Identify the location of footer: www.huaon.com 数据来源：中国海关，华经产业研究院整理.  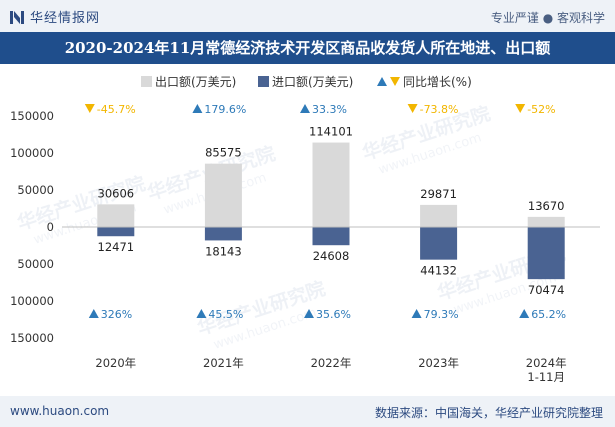
(307, 411).